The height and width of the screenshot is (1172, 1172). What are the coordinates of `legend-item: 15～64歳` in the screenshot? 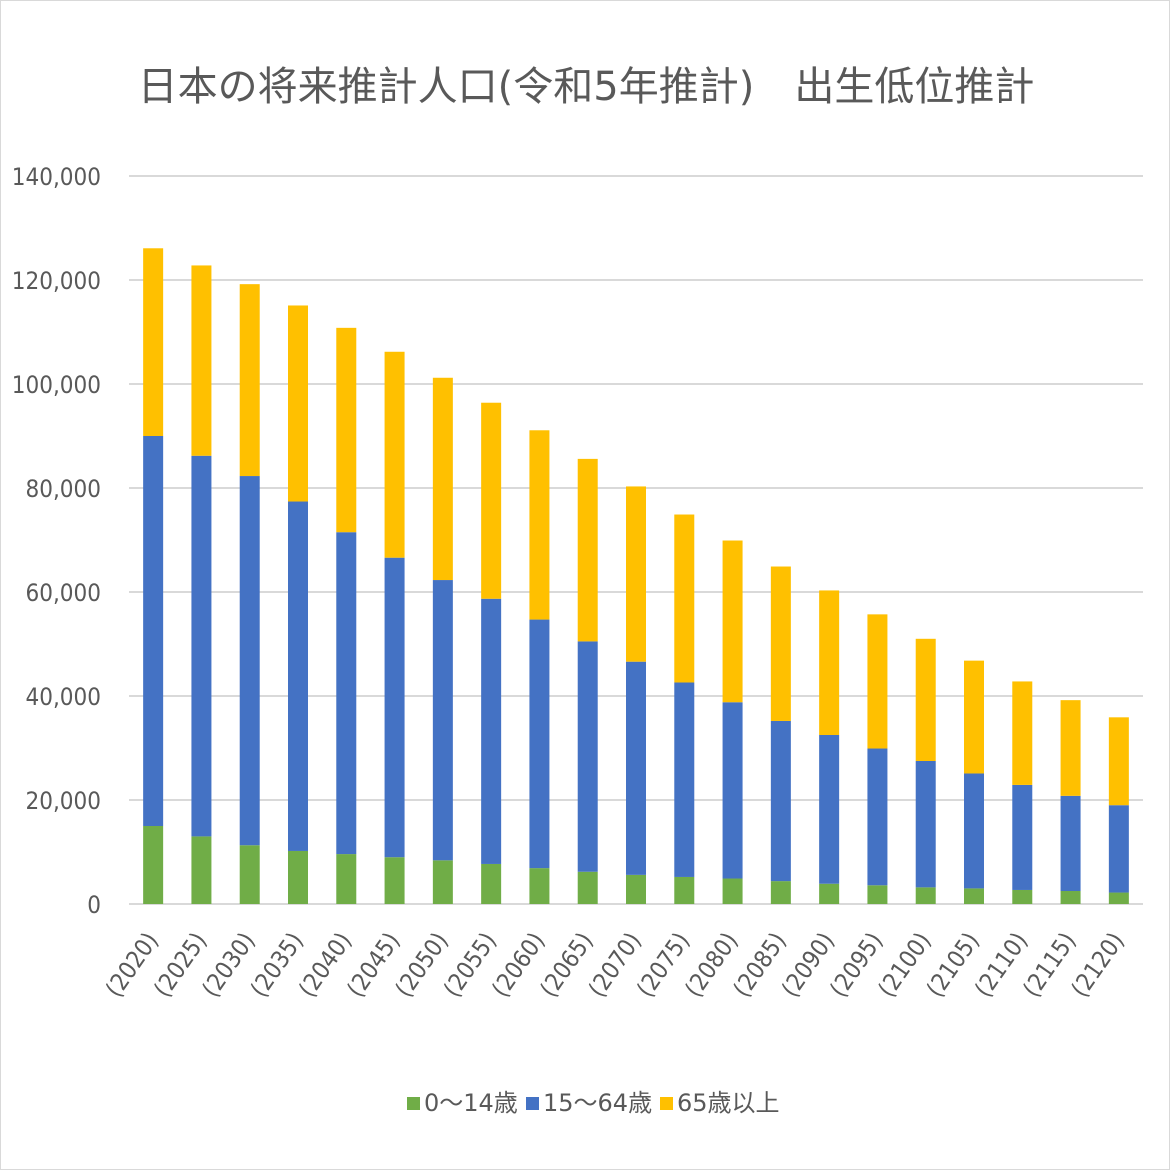 It's located at (589, 1103).